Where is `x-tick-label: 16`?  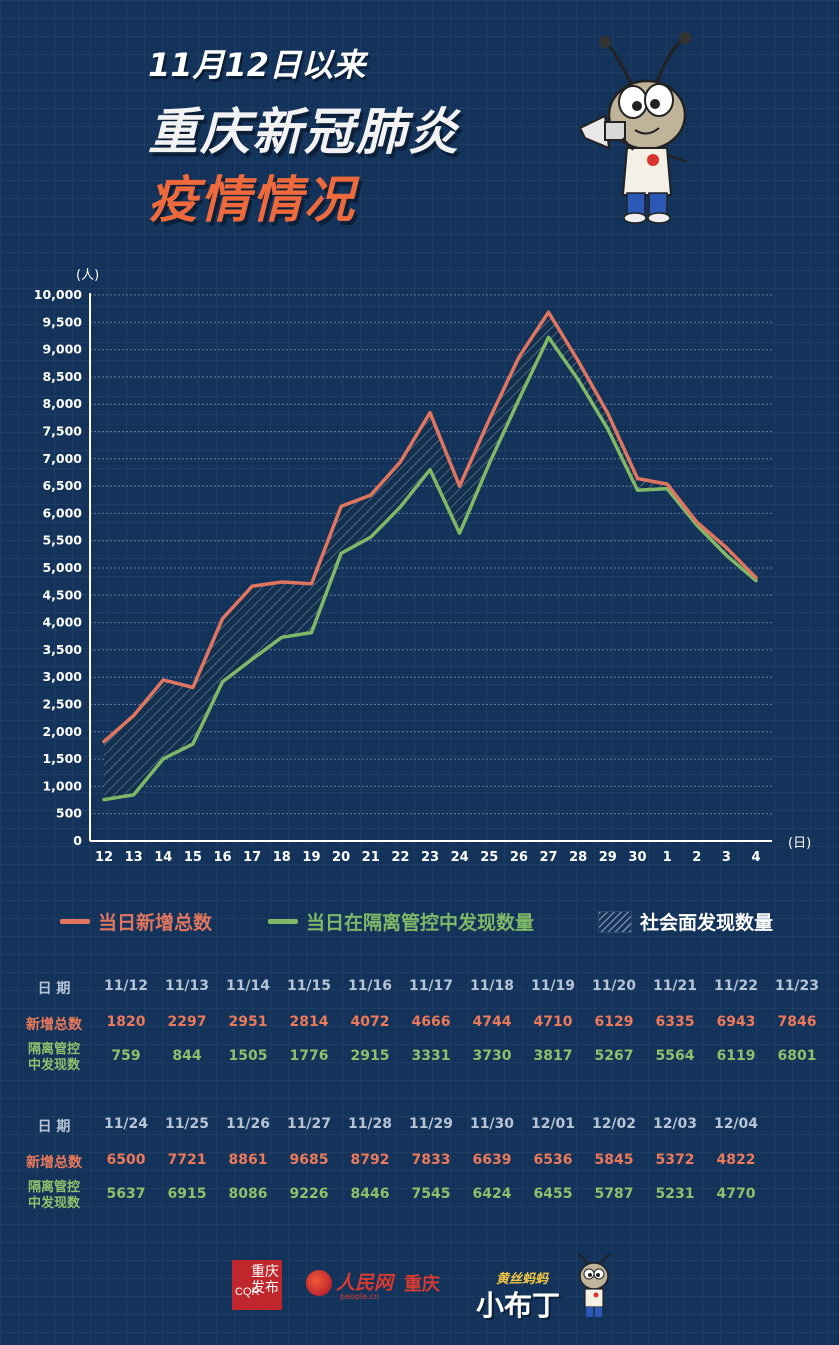
x-tick-label: 16 is located at coordinates (222, 857).